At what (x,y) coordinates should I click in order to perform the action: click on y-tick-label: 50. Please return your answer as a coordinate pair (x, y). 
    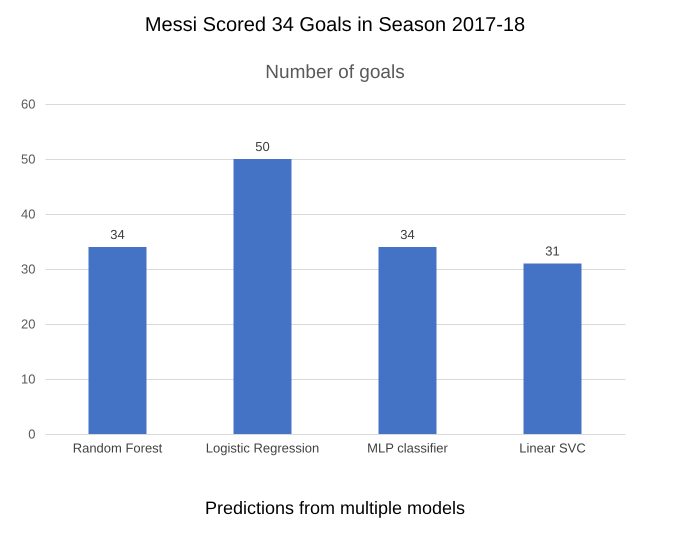
    Looking at the image, I should click on (28, 159).